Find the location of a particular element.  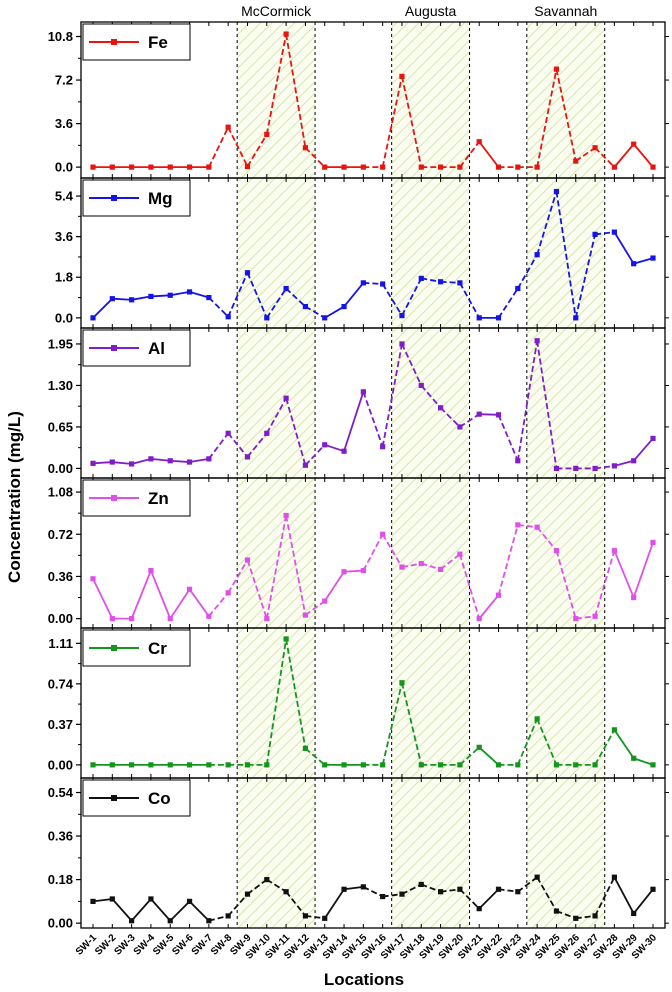

legend-label: Fe is located at coordinates (158, 42).